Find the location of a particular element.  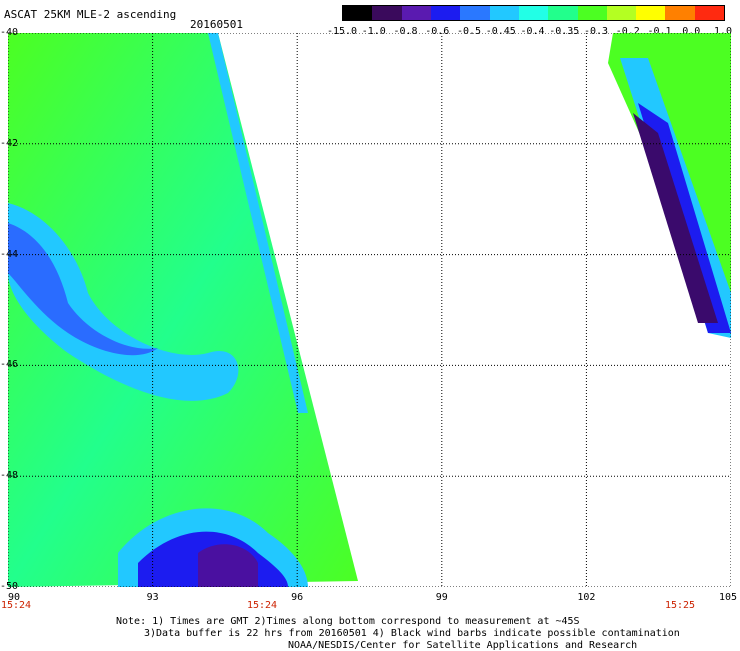

colorbar-label: -0.1 is located at coordinates (659, 31).